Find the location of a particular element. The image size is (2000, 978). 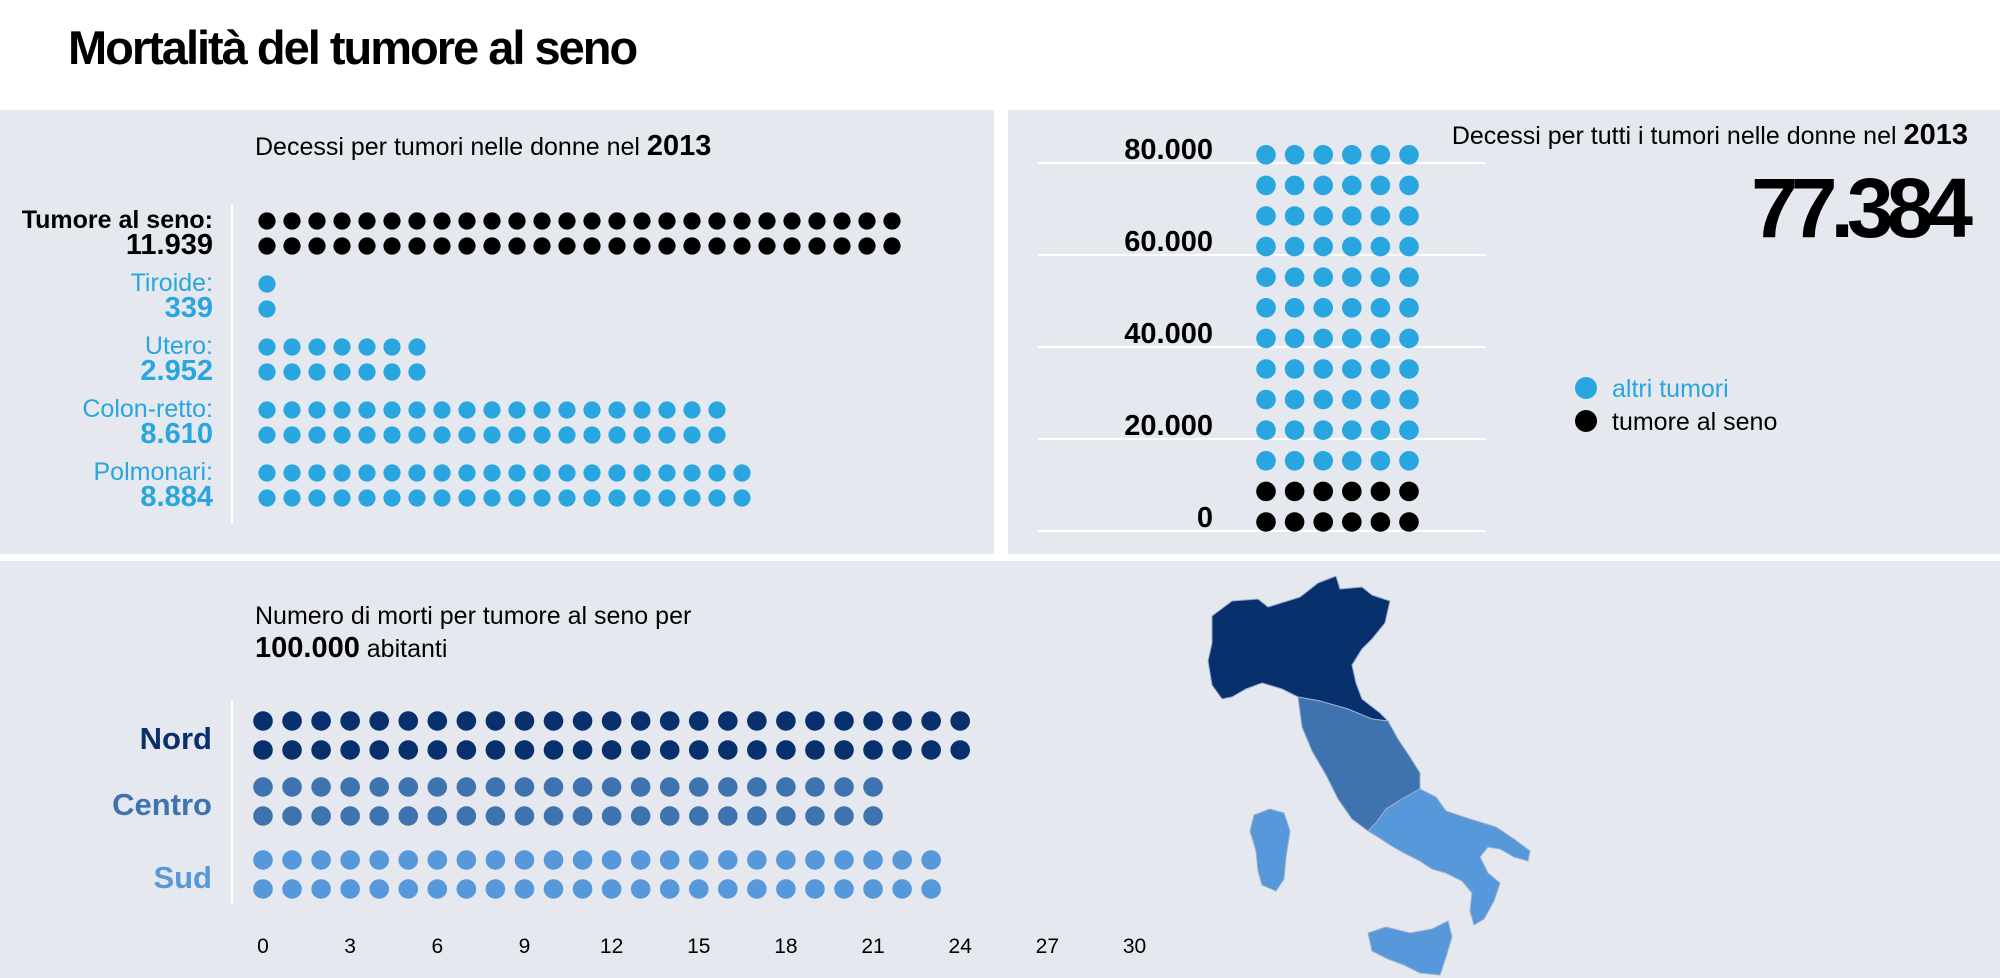

chart2-ytick-label: 60.000 is located at coordinates (1168, 242).